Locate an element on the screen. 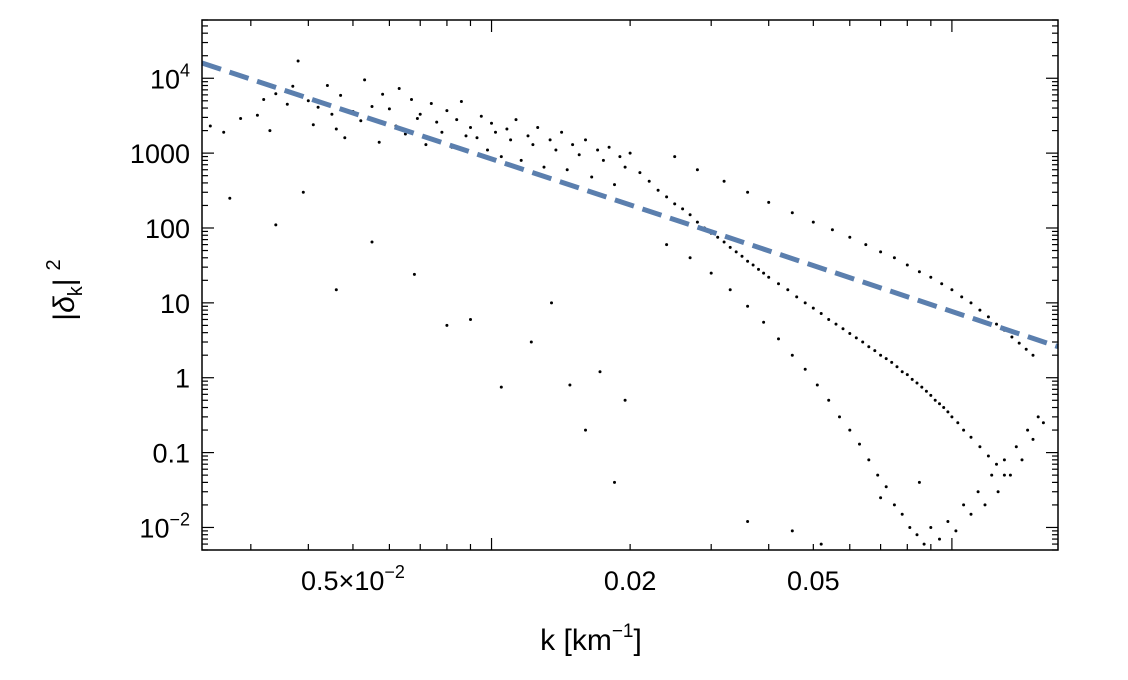 Image resolution: width=1128 pixels, height=680 pixels. y-tick-label: 100 is located at coordinates (167, 229).